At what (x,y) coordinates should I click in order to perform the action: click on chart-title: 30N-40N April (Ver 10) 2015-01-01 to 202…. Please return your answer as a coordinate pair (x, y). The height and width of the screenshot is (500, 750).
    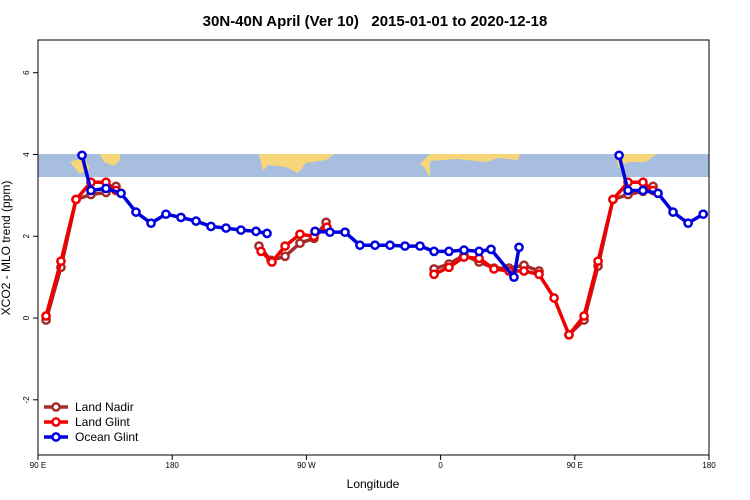
    Looking at the image, I should click on (375, 21).